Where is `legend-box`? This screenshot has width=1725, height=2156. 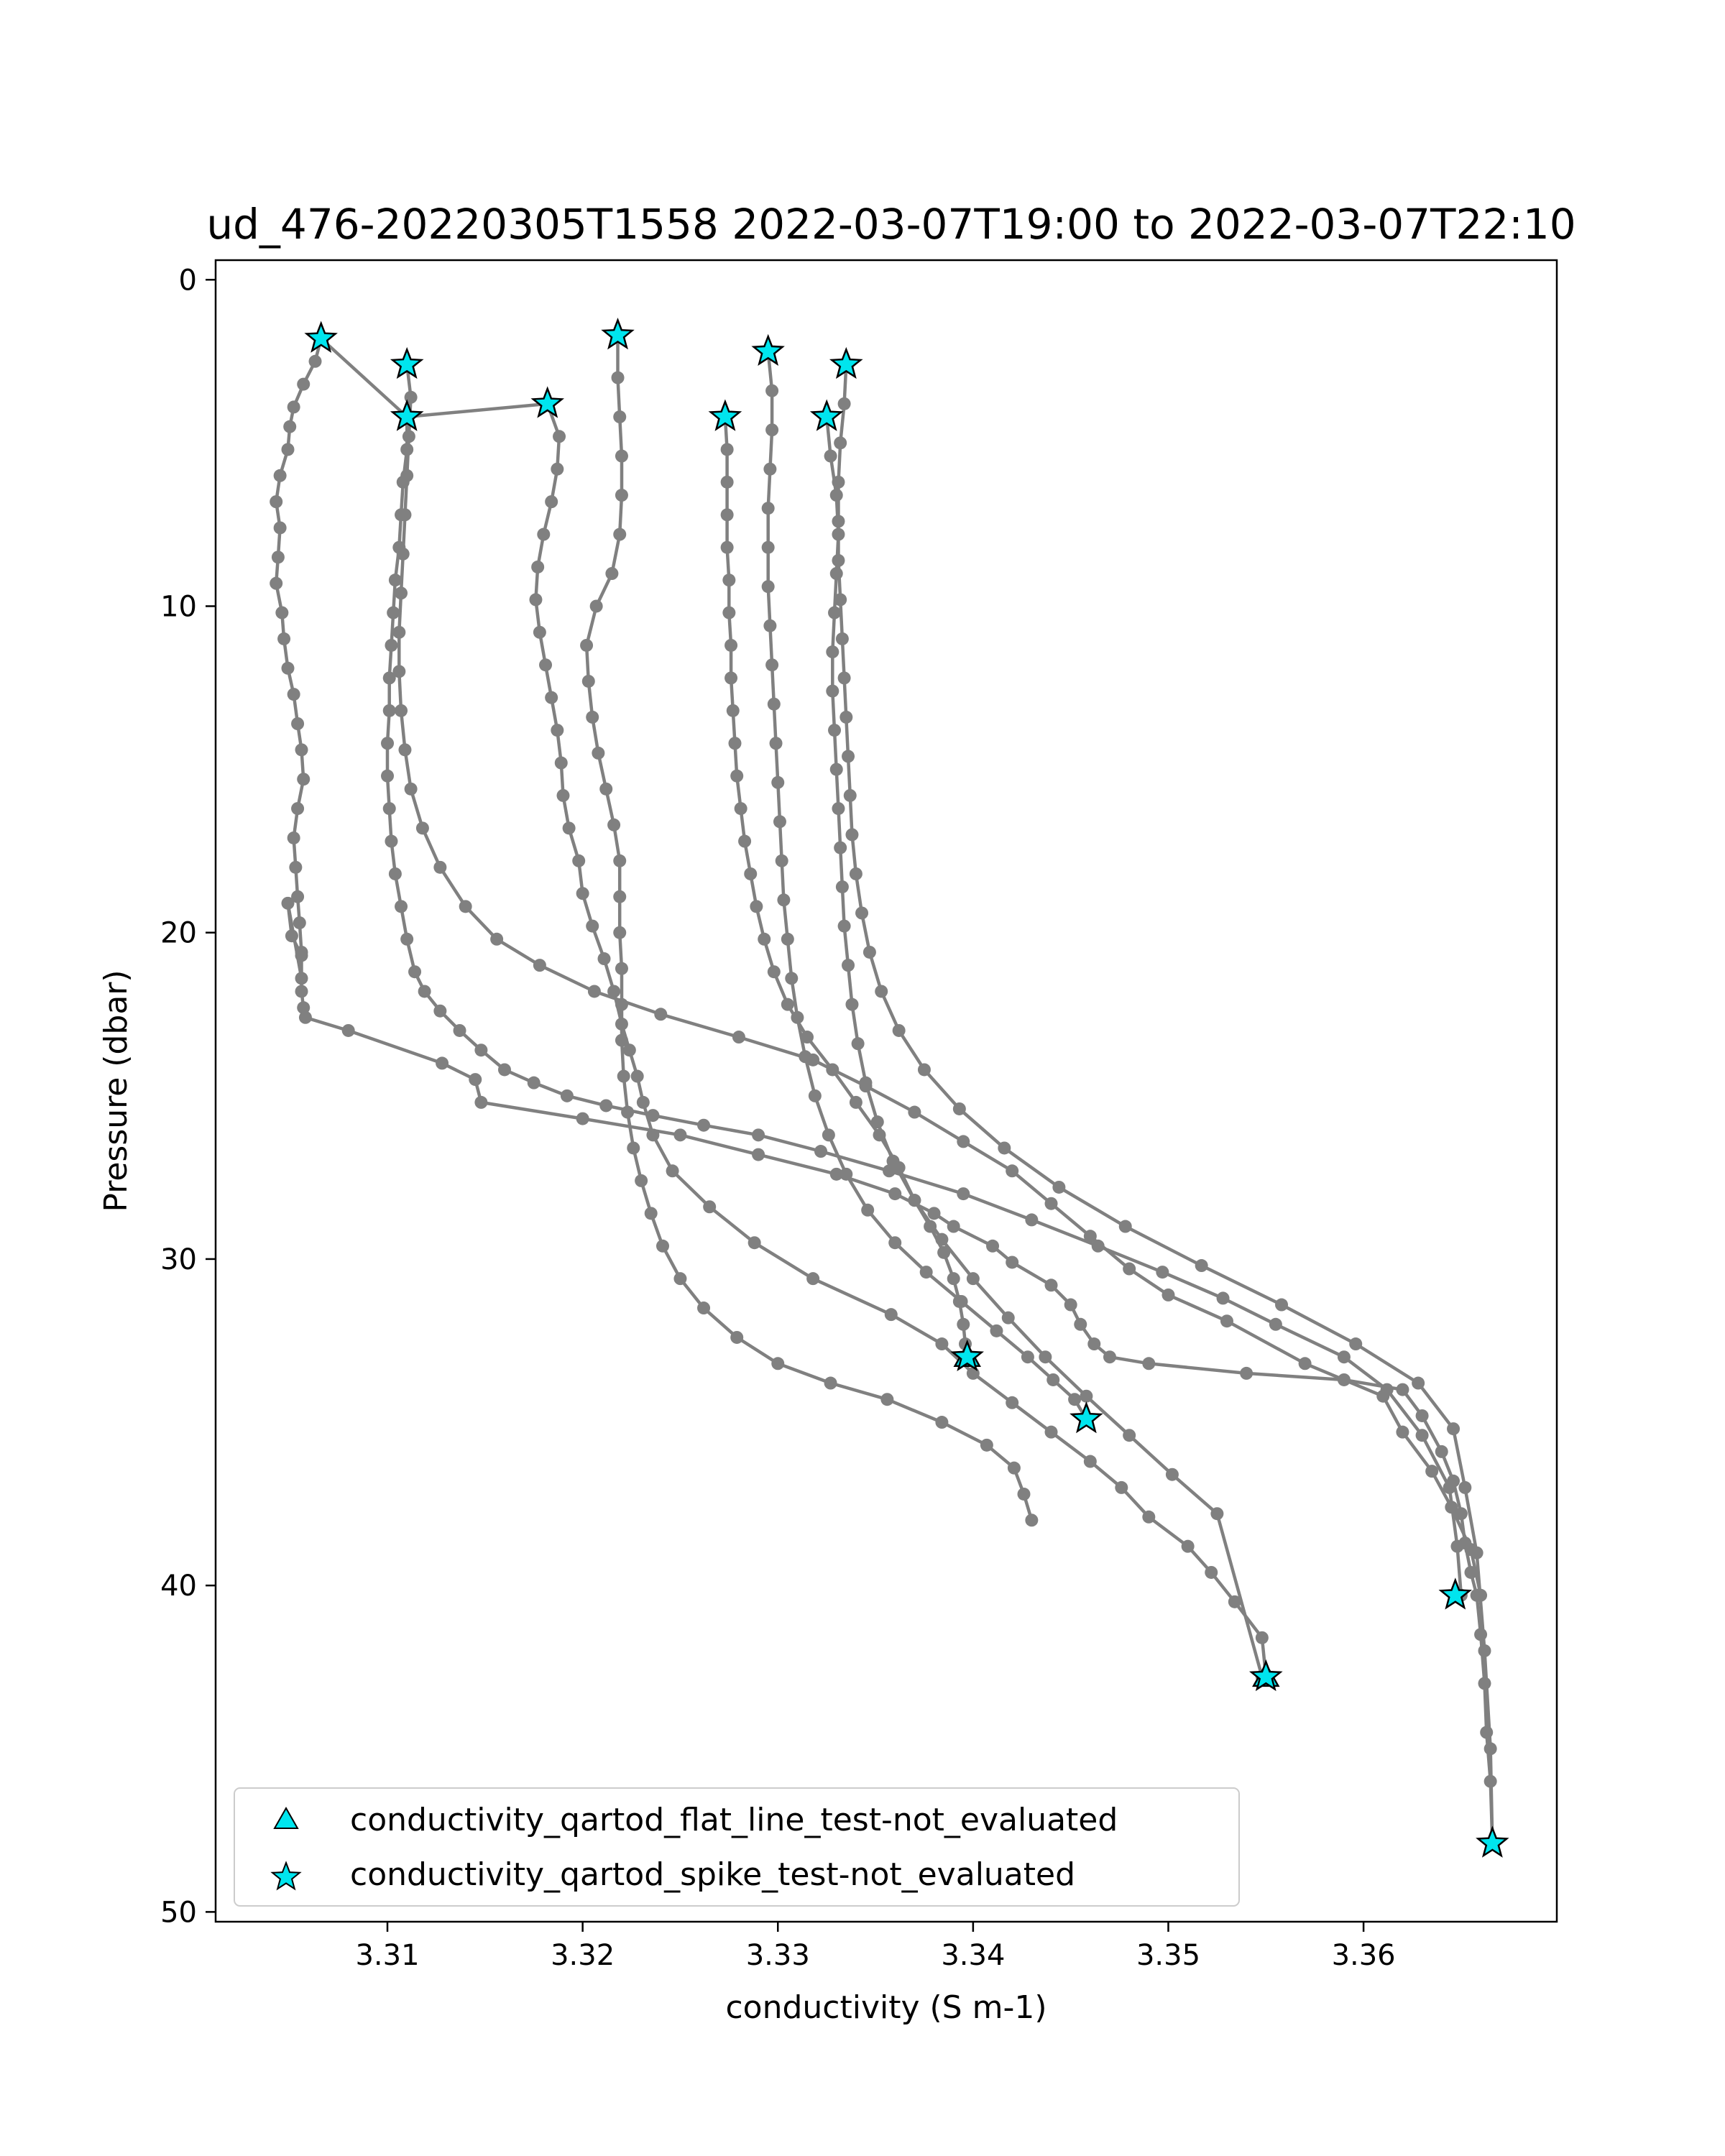 legend-box is located at coordinates (737, 1847).